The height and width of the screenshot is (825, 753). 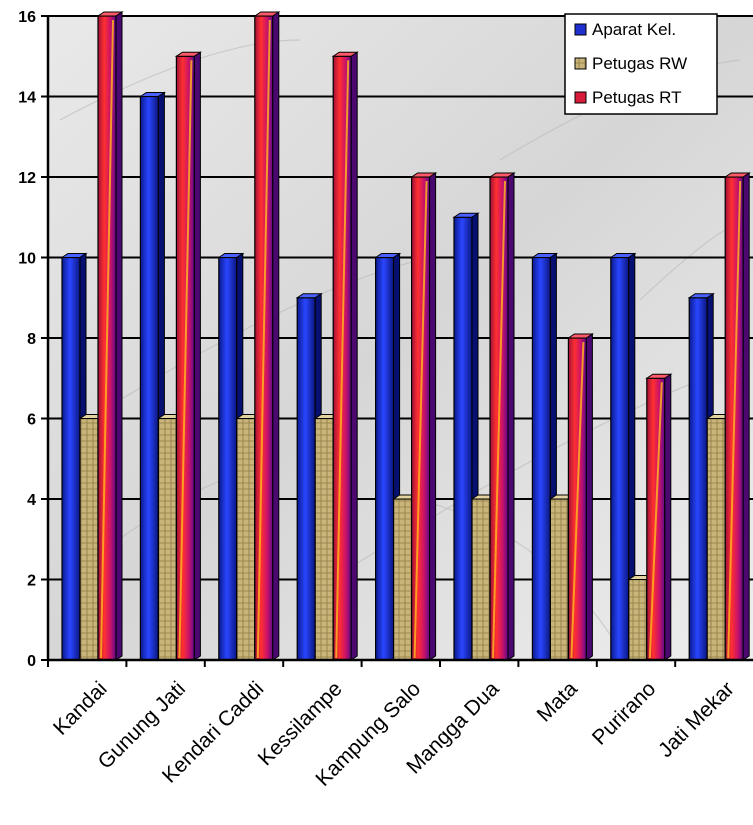 What do you see at coordinates (31, 420) in the screenshot?
I see `y-tick-label: 6` at bounding box center [31, 420].